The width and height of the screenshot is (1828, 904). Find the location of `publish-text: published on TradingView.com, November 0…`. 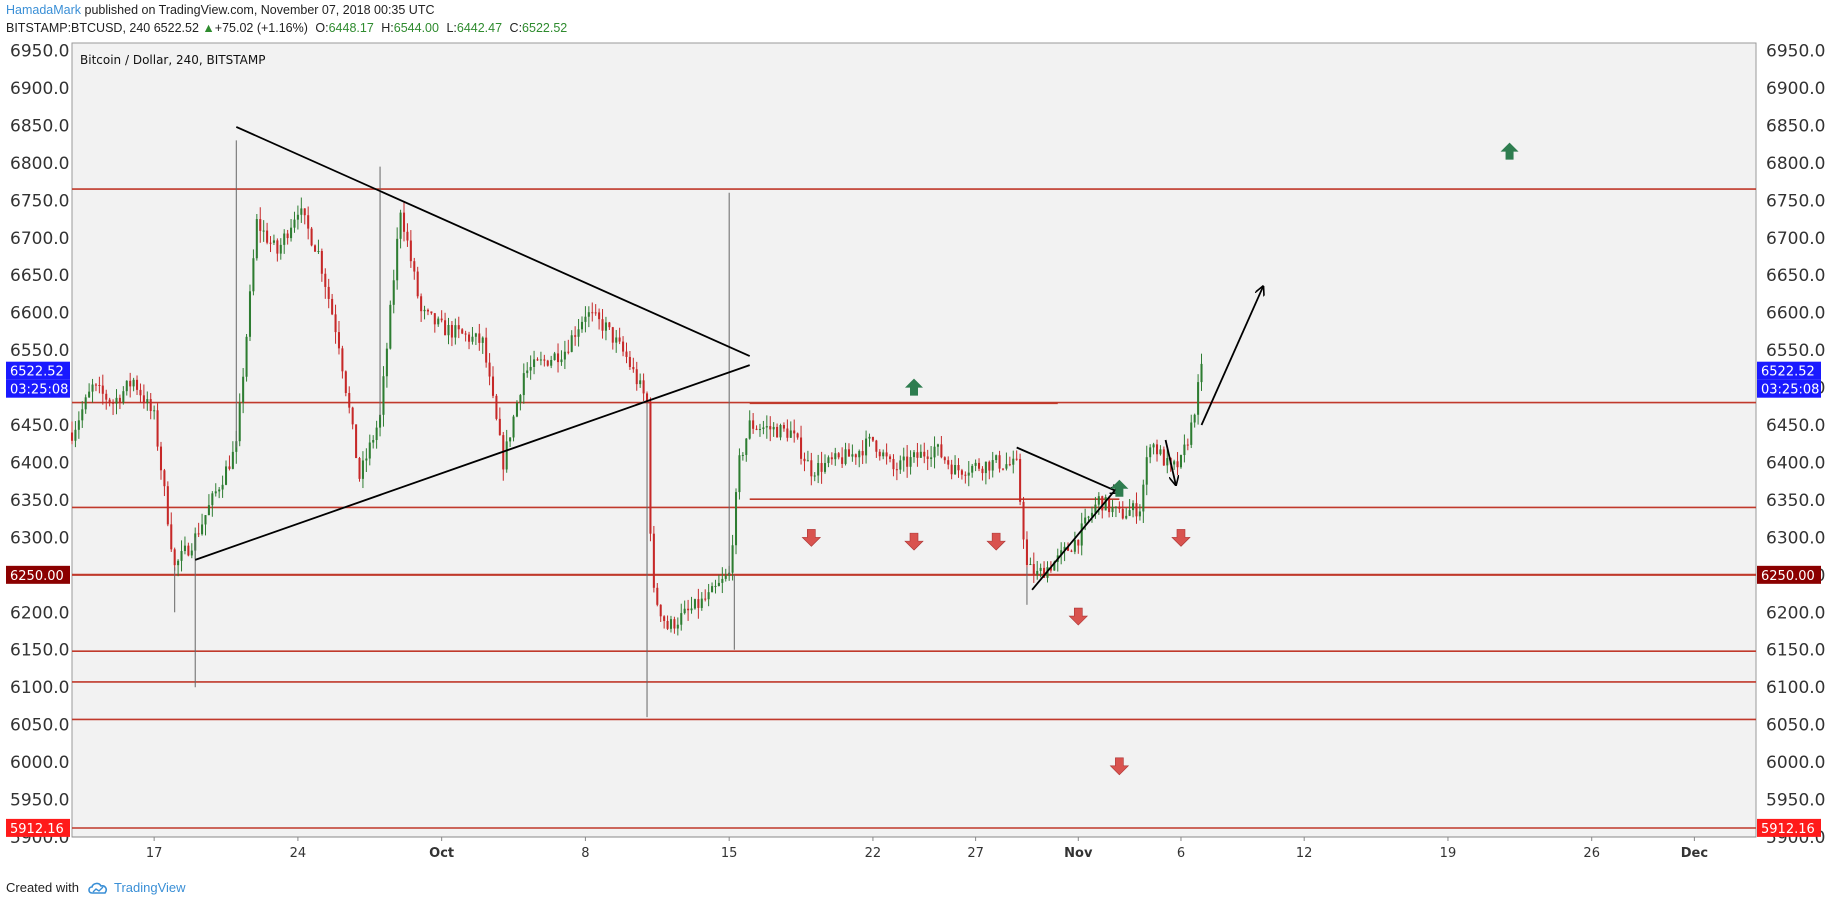

publish-text: published on TradingView.com, November 0… is located at coordinates (258, 10).